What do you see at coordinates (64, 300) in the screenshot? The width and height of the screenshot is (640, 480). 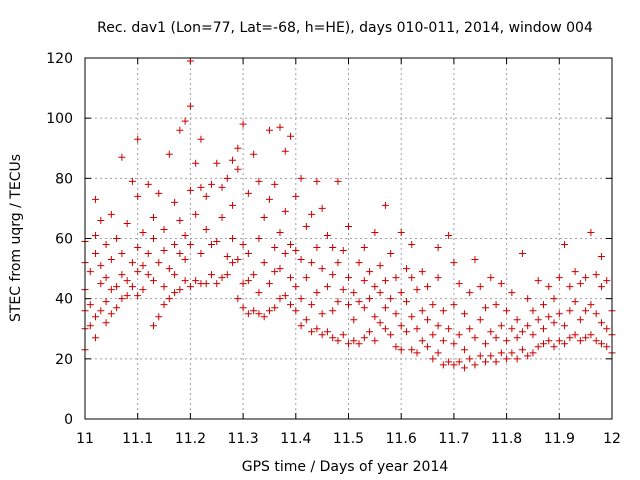 I see `y-tick-label: 40` at bounding box center [64, 300].